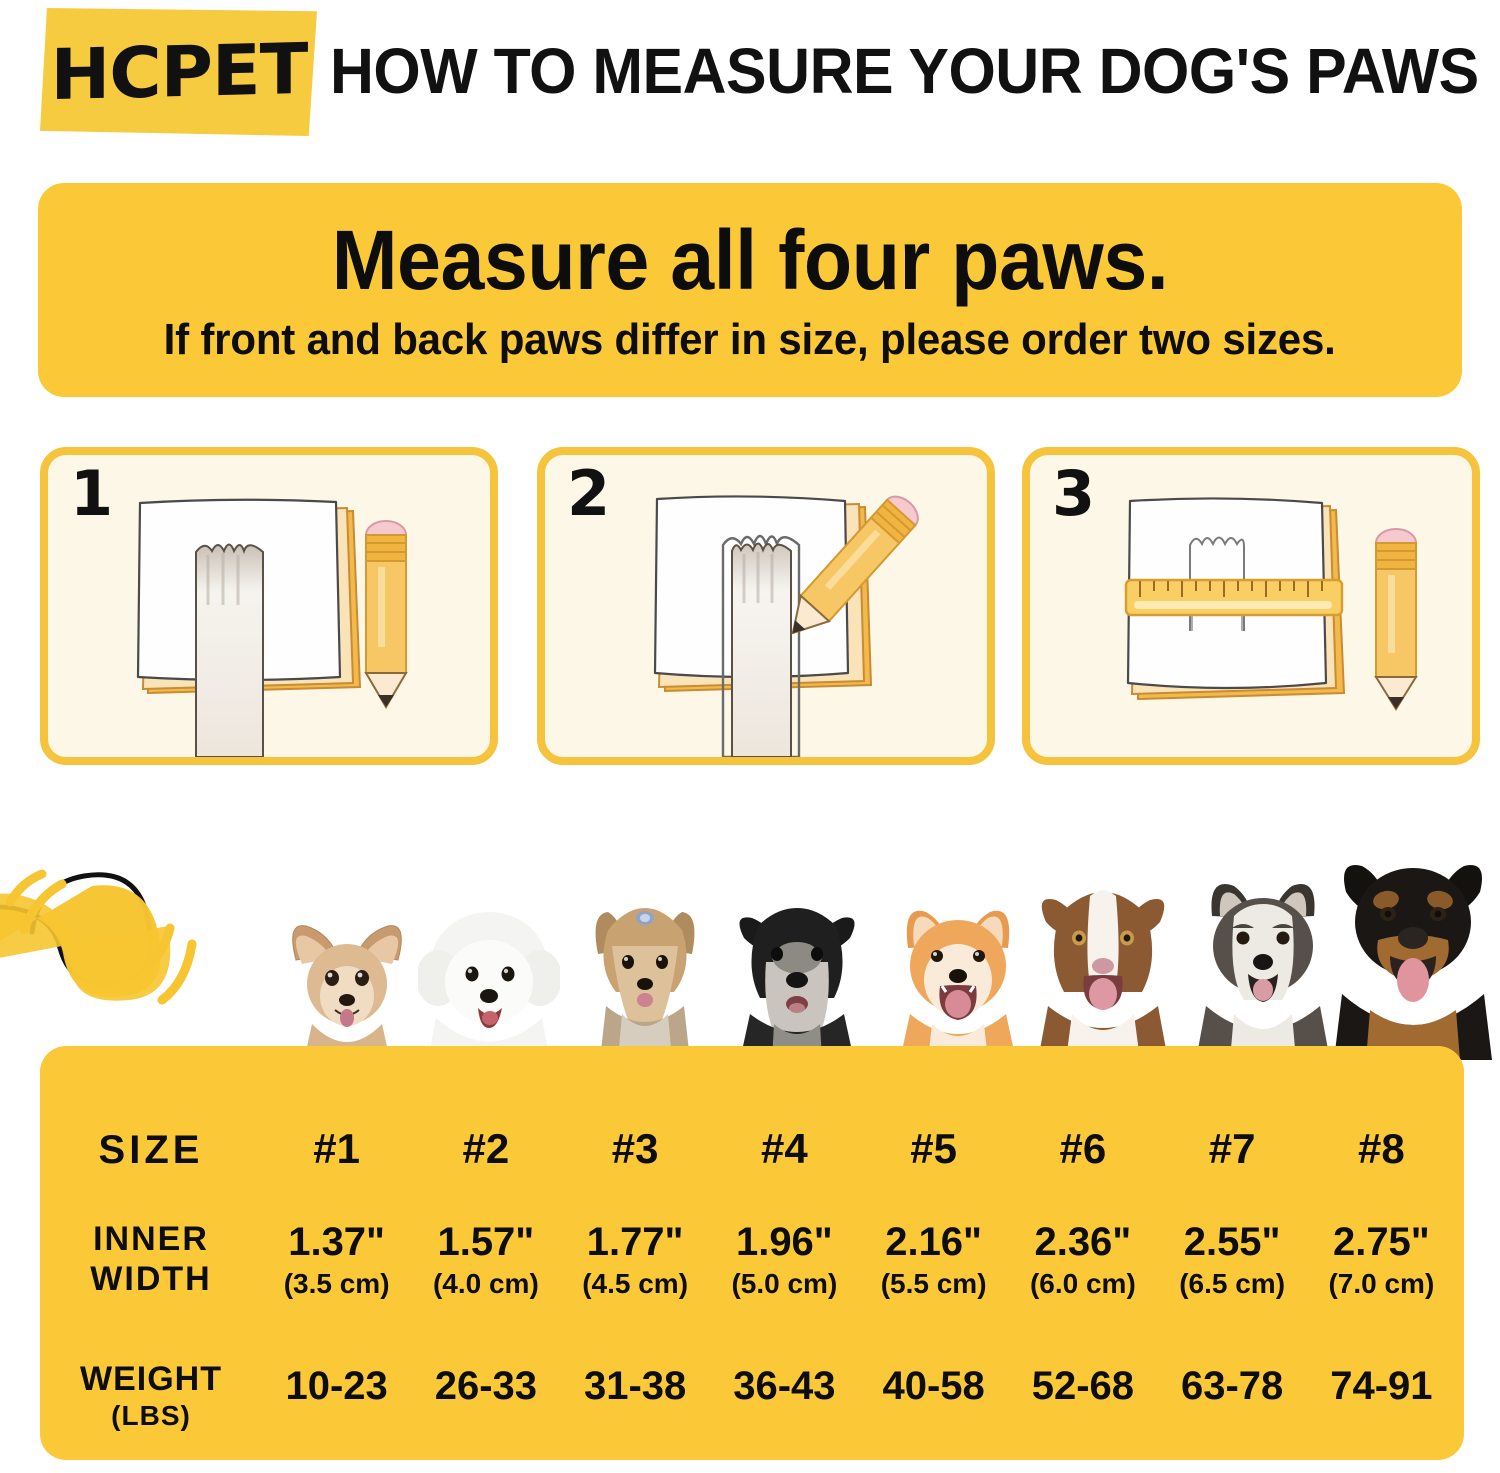  I want to click on table-cell: #8, so click(1381, 1148).